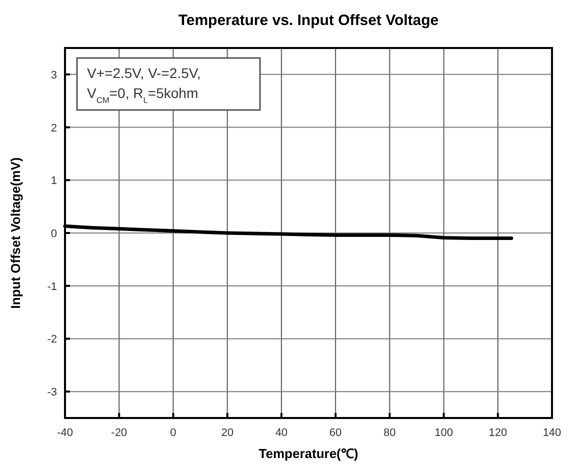 This screenshot has width=578, height=466. Describe the element at coordinates (308, 453) in the screenshot. I see `x-axis-title: Temperature(℃)` at that location.